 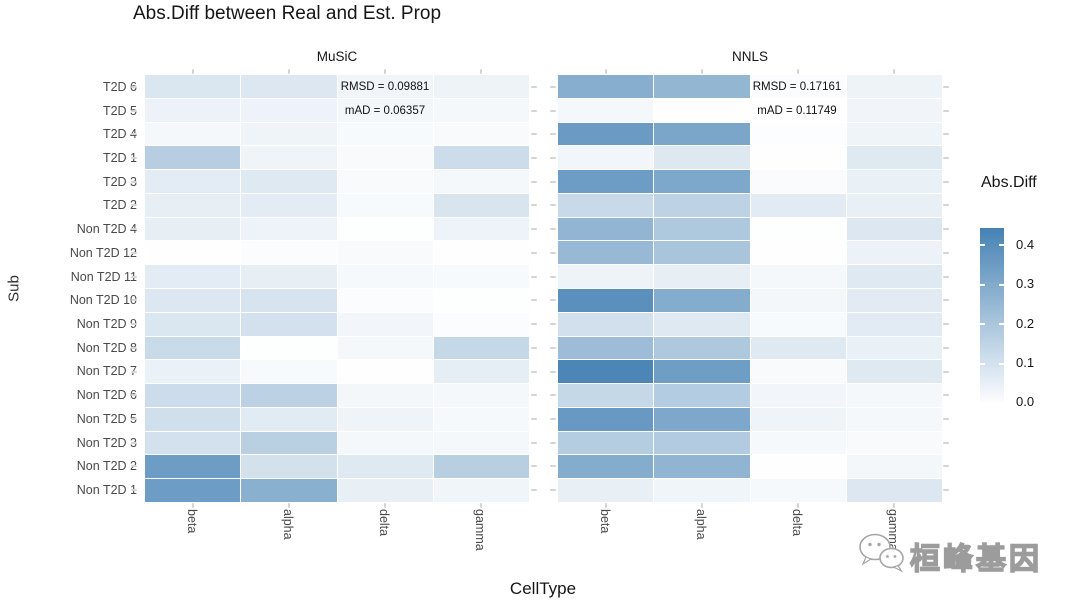 What do you see at coordinates (385, 111) in the screenshot?
I see `annotation-mad-music: mAD = 0.06357` at bounding box center [385, 111].